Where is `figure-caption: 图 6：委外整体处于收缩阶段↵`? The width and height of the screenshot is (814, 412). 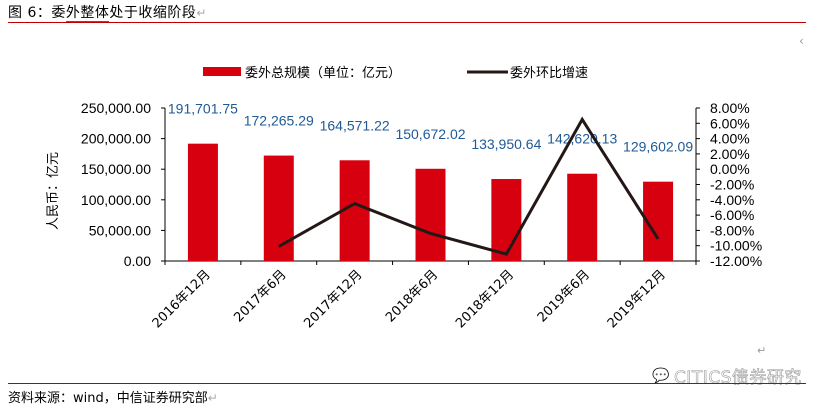 figure-caption: 图 6：委外整体处于收缩阶段↵ is located at coordinates (107, 12).